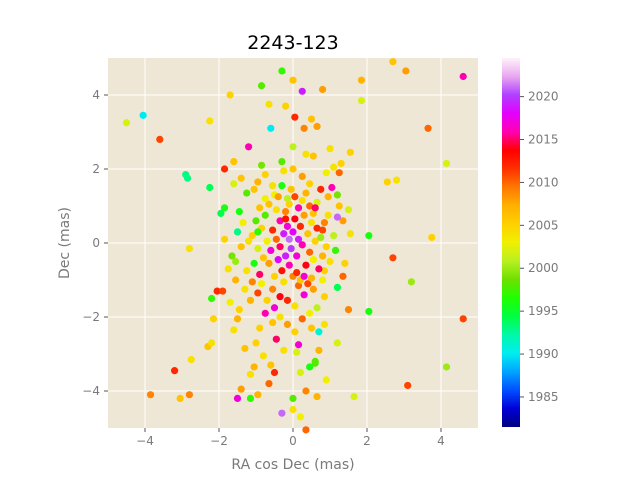 This screenshot has width=640, height=484. I want to click on x-tick-label: −2, so click(219, 441).